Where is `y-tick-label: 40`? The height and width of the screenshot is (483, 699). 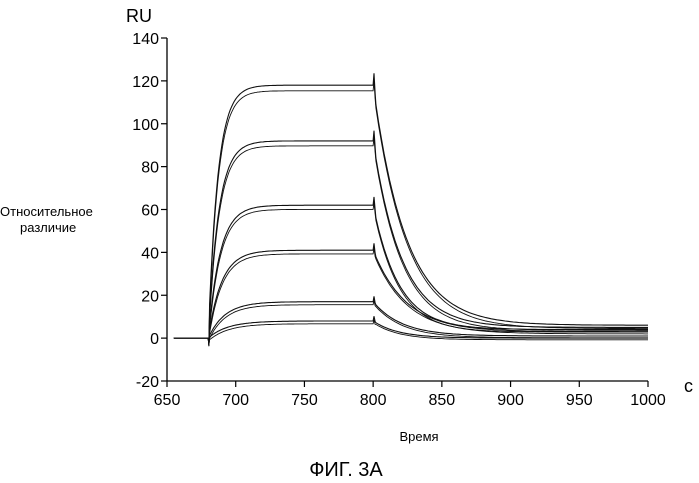
y-tick-label: 40 is located at coordinates (150, 253).